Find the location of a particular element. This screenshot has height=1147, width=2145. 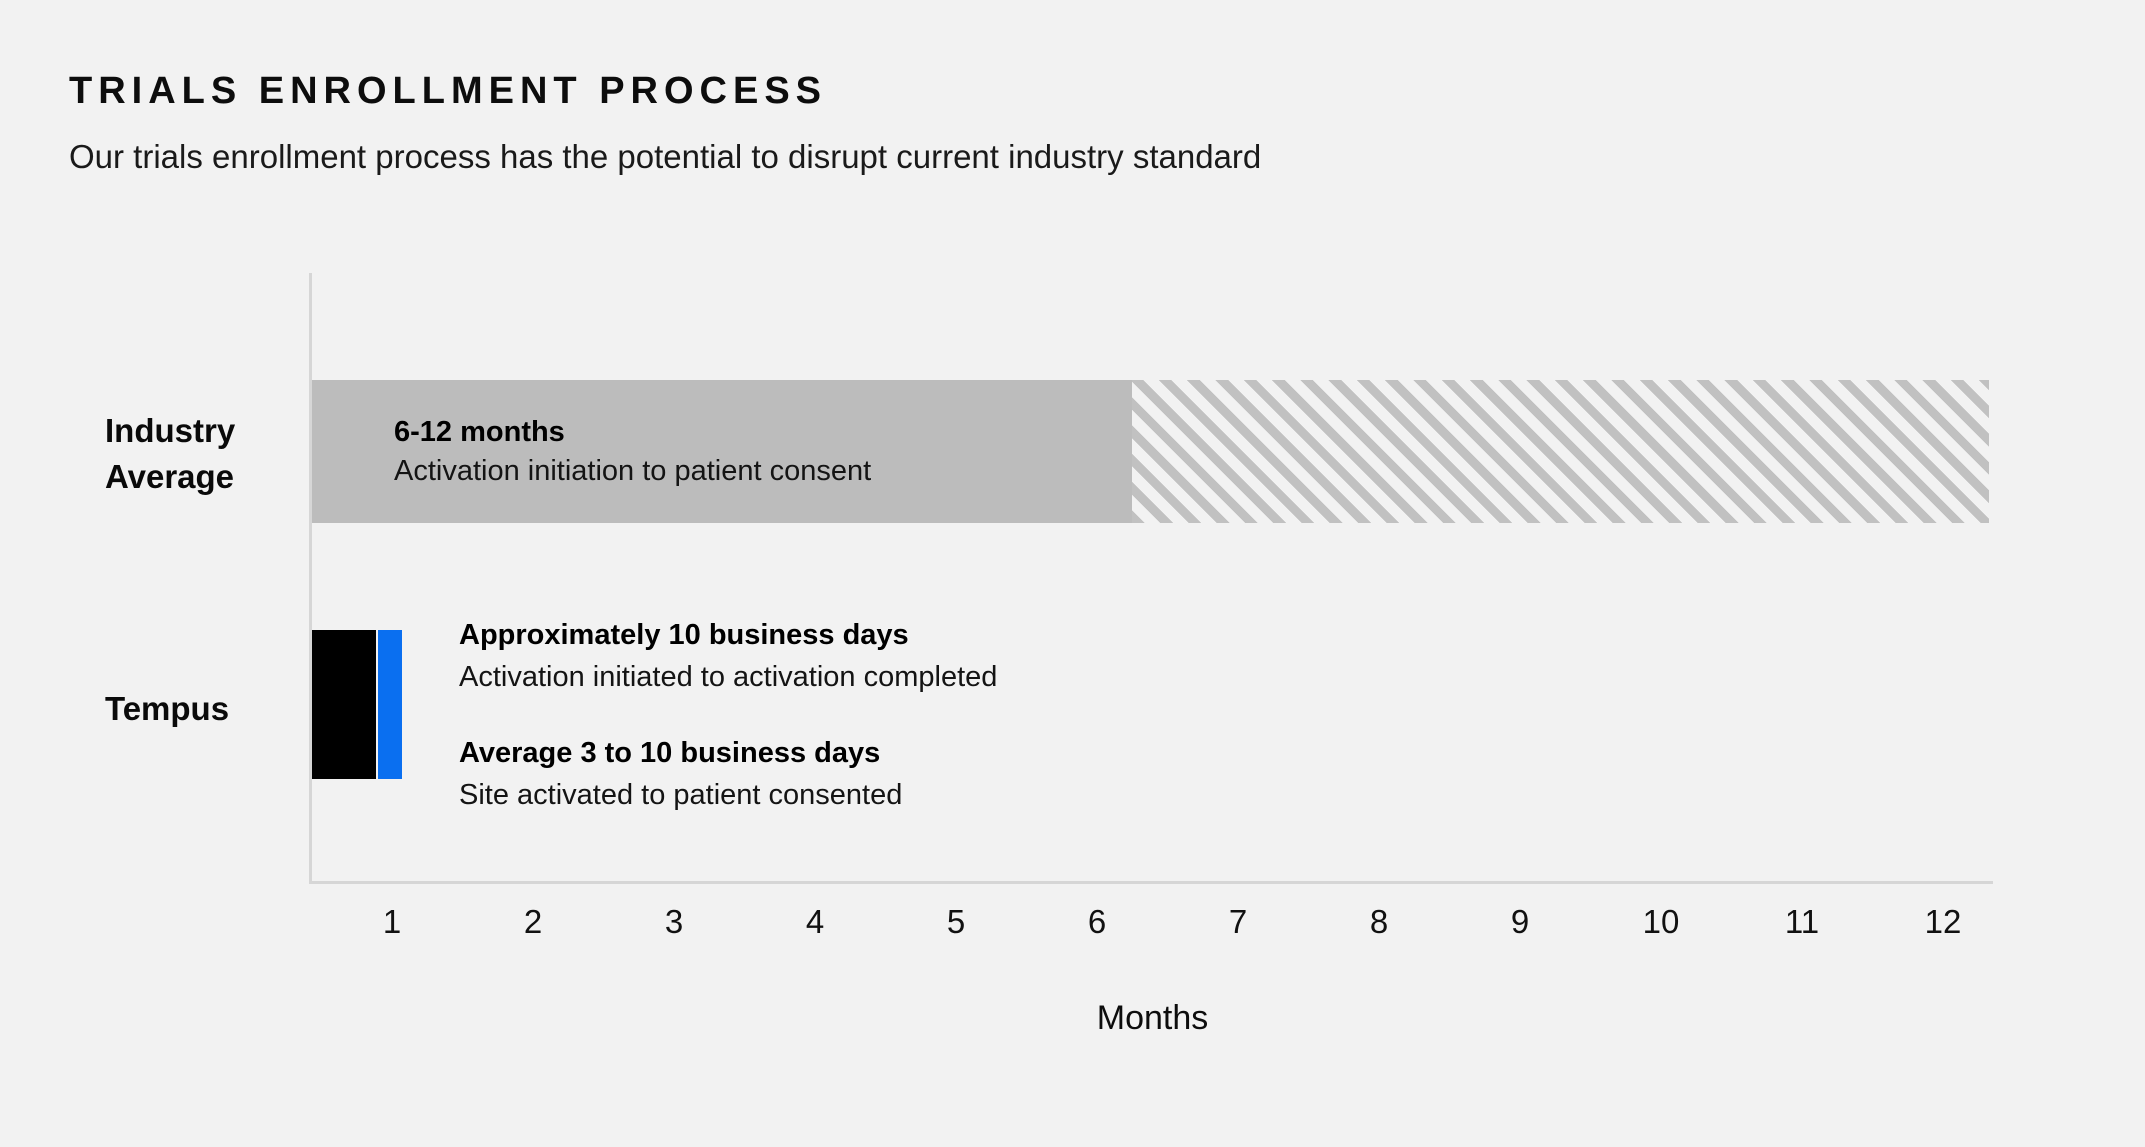

x-tick-label: 4 is located at coordinates (815, 921).